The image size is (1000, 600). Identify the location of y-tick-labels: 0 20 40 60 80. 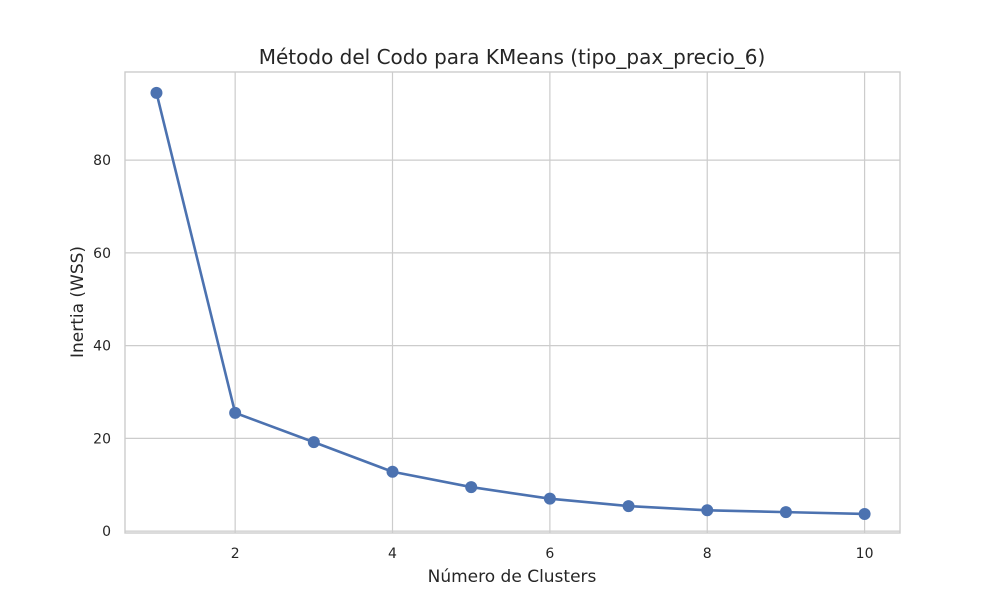
(102, 346).